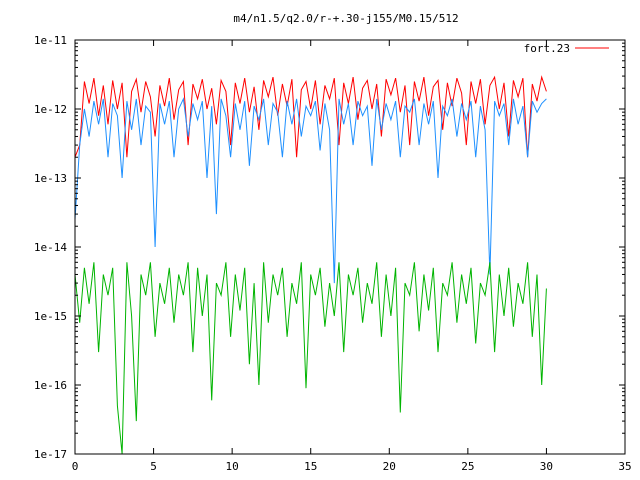 This screenshot has width=640, height=480. What do you see at coordinates (546, 466) in the screenshot?
I see `x-tick-label-30: 30` at bounding box center [546, 466].